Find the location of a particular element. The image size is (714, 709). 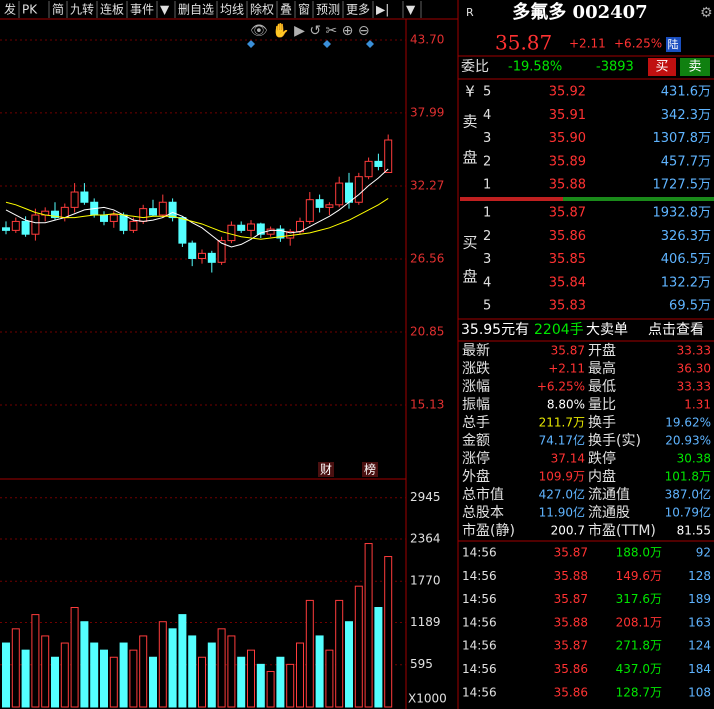

stat-value: 19.62% is located at coordinates (688, 423).